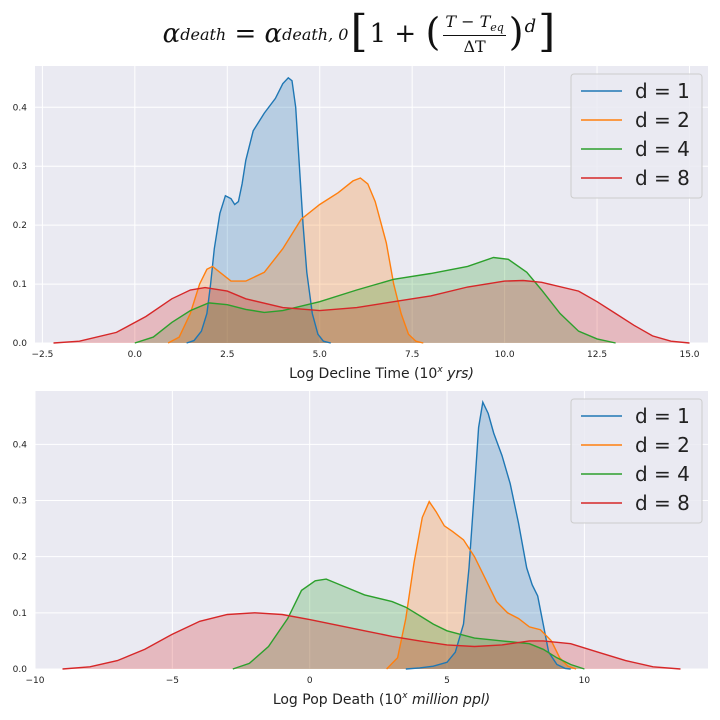  Describe the element at coordinates (689, 355) in the screenshot. I see `x-tick-label: 15.0` at that location.